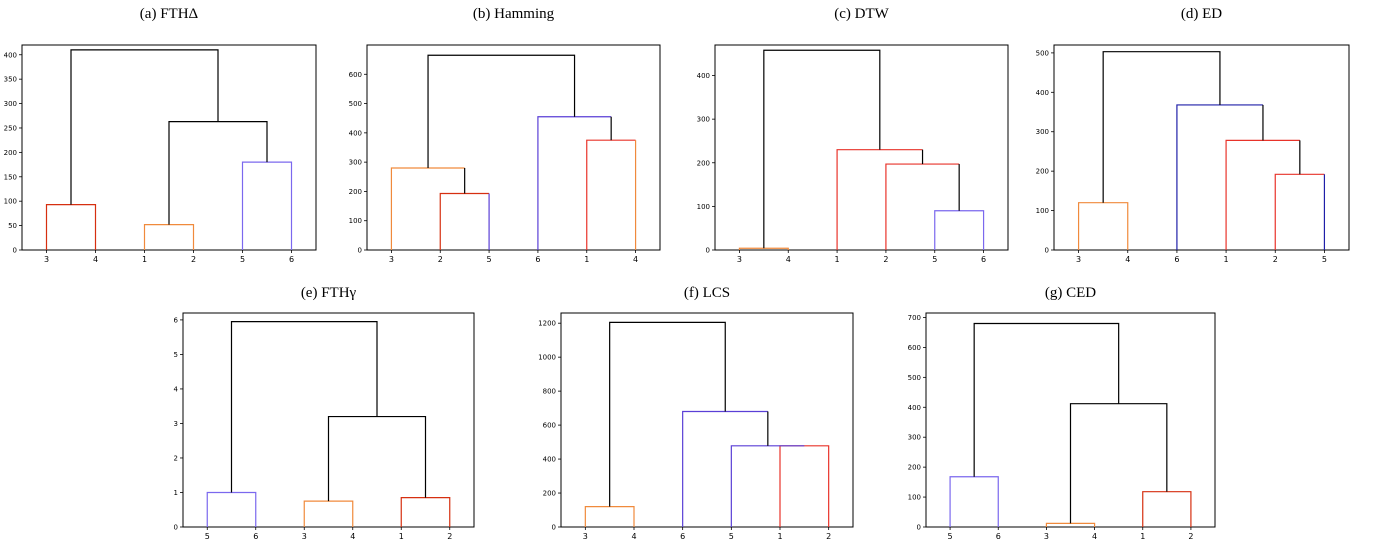 The height and width of the screenshot is (539, 1387). What do you see at coordinates (914, 318) in the screenshot?
I see `y-tick-label: 700` at bounding box center [914, 318].